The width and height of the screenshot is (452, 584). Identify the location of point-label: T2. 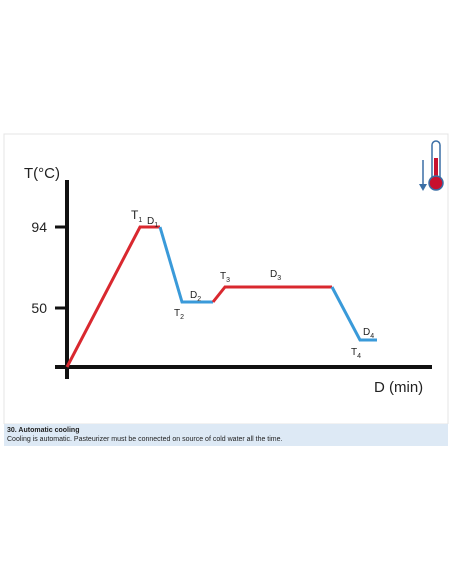
(179, 314).